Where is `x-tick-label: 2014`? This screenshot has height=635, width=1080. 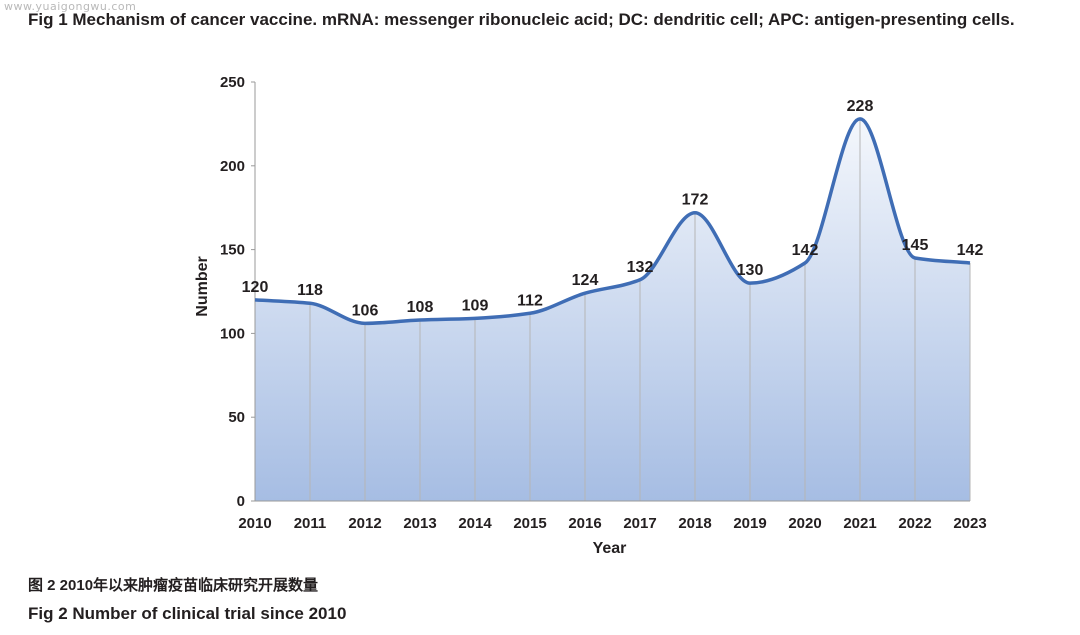 x-tick-label: 2014 is located at coordinates (475, 523).